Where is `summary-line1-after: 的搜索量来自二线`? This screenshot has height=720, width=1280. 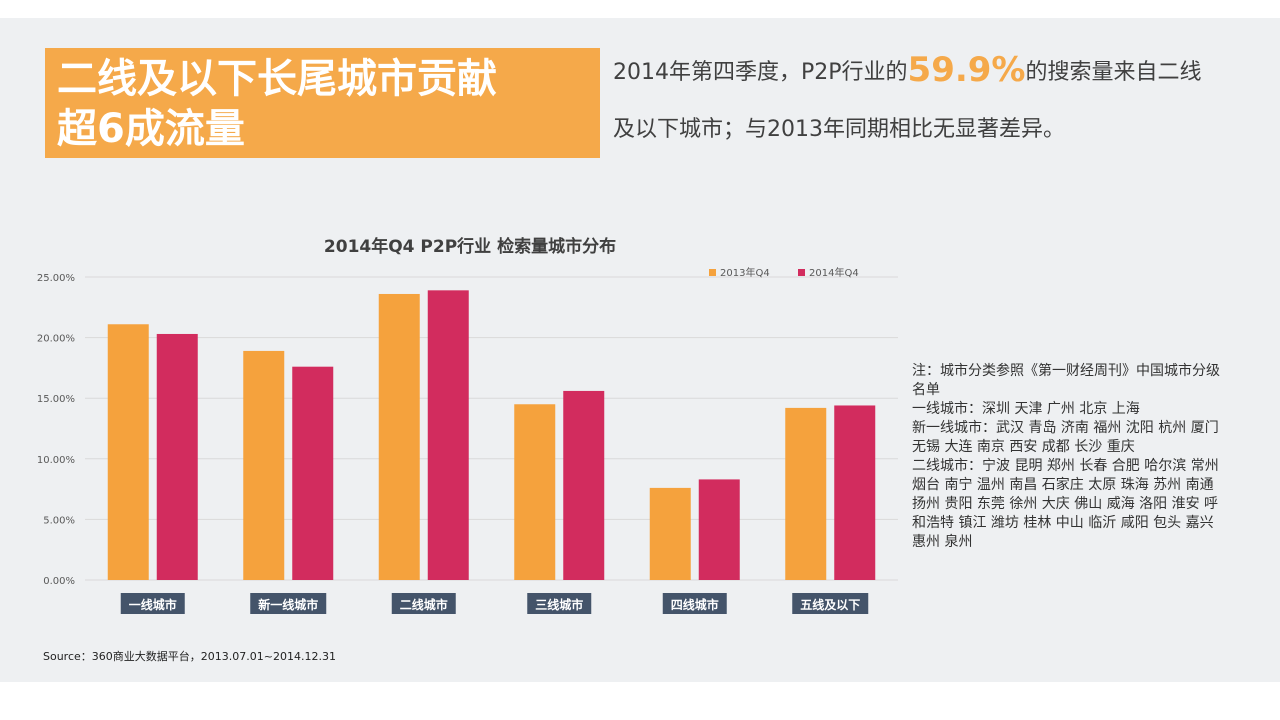
summary-line1-after: 的搜索量来自二线 is located at coordinates (1113, 72).